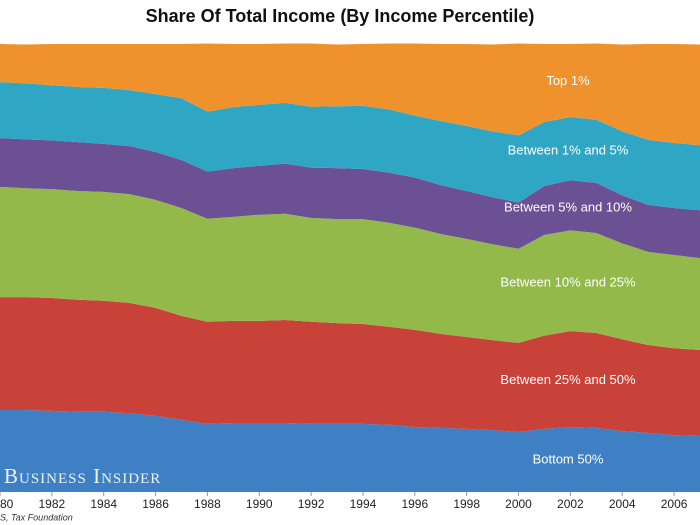 The height and width of the screenshot is (525, 700). What do you see at coordinates (414, 504) in the screenshot?
I see `x-tick-label: 1996` at bounding box center [414, 504].